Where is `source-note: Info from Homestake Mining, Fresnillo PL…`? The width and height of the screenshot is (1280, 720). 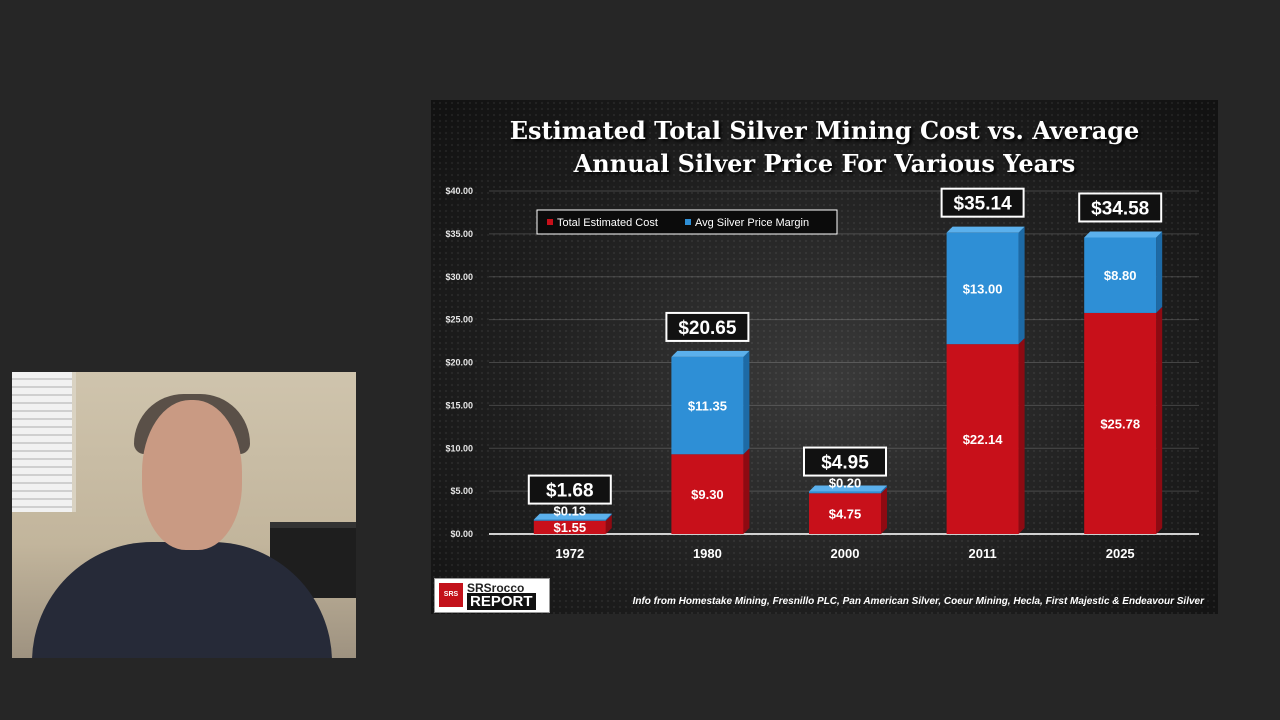
source-note: Info from Homestake Mining, Fresnillo PL… is located at coordinates (918, 601).